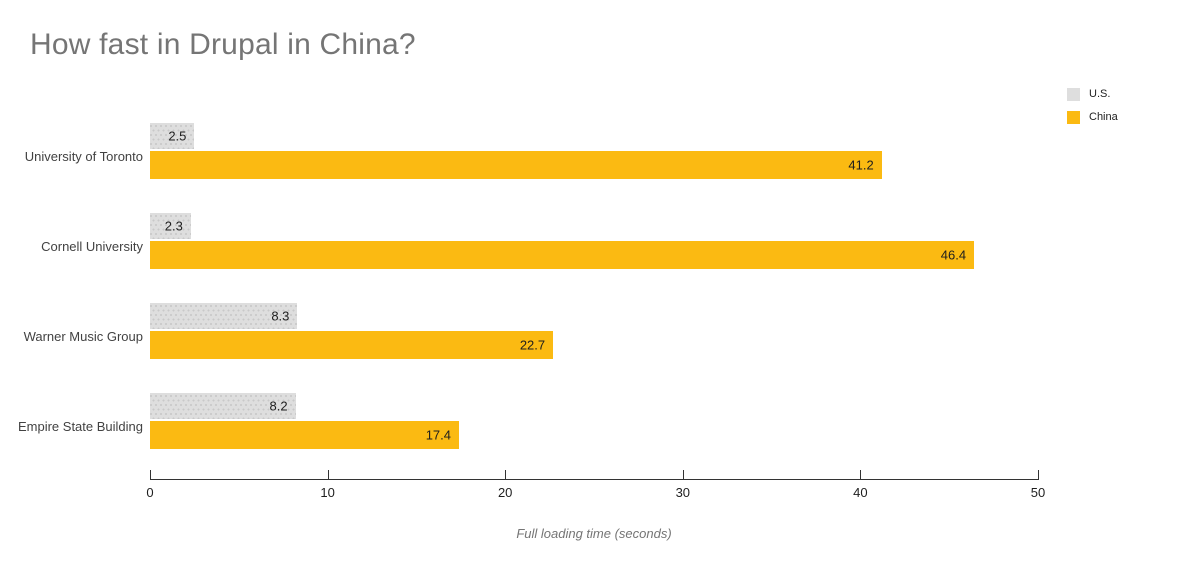 This screenshot has width=1179, height=569. Describe the element at coordinates (860, 492) in the screenshot. I see `x-axis-tick-label: 40` at that location.